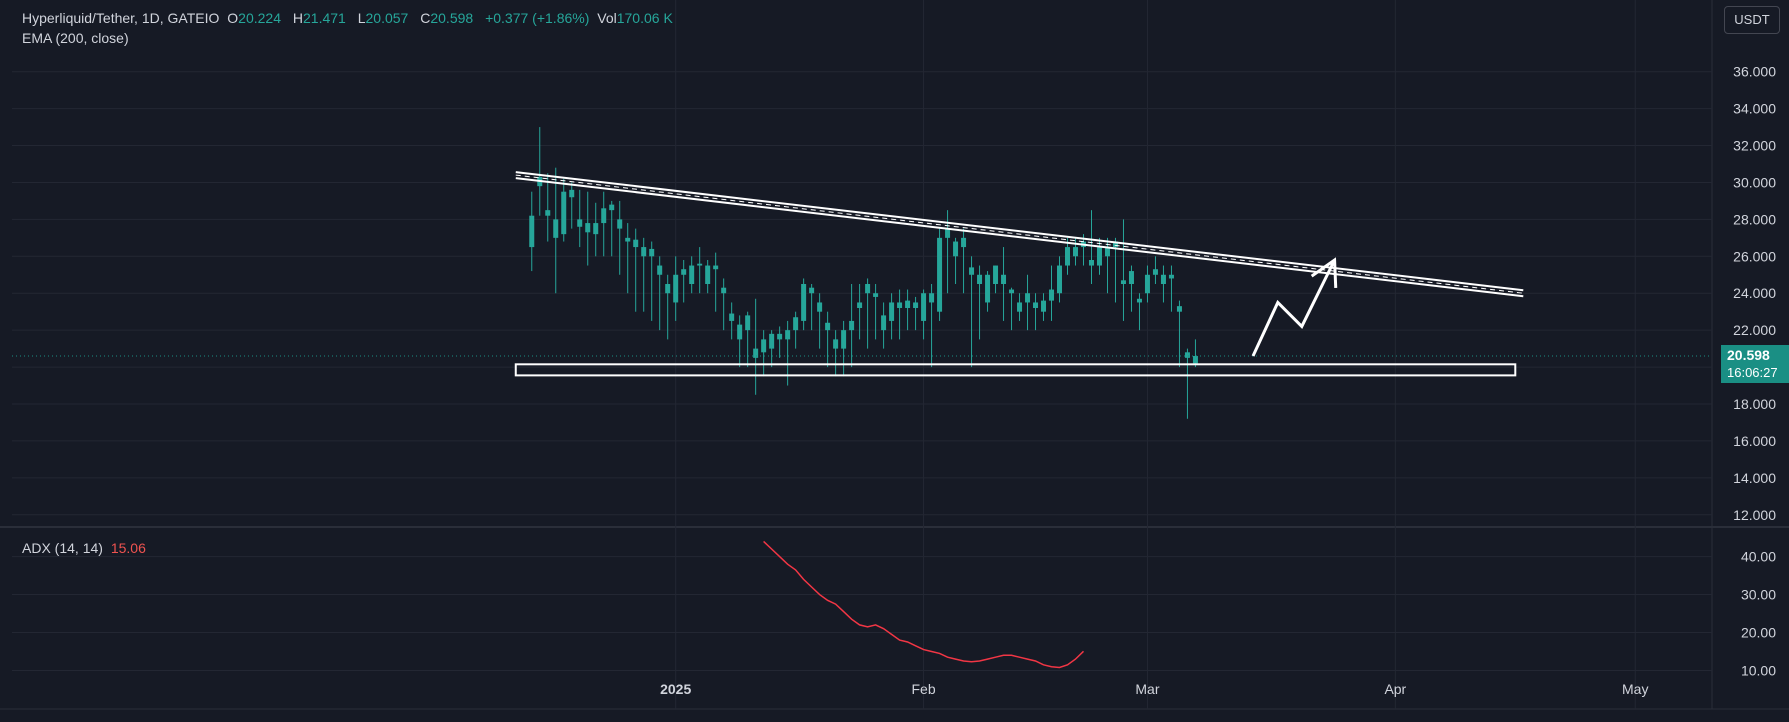 Image resolution: width=1789 pixels, height=722 pixels. Describe the element at coordinates (607, 18) in the screenshot. I see `volume-label: Vol` at that location.